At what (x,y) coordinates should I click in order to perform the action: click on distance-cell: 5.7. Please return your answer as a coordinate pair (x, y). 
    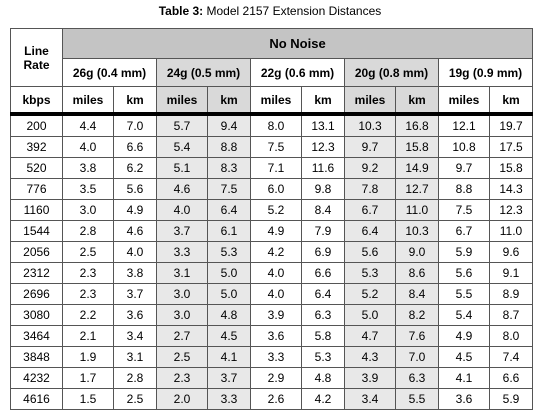
    Looking at the image, I should click on (182, 125).